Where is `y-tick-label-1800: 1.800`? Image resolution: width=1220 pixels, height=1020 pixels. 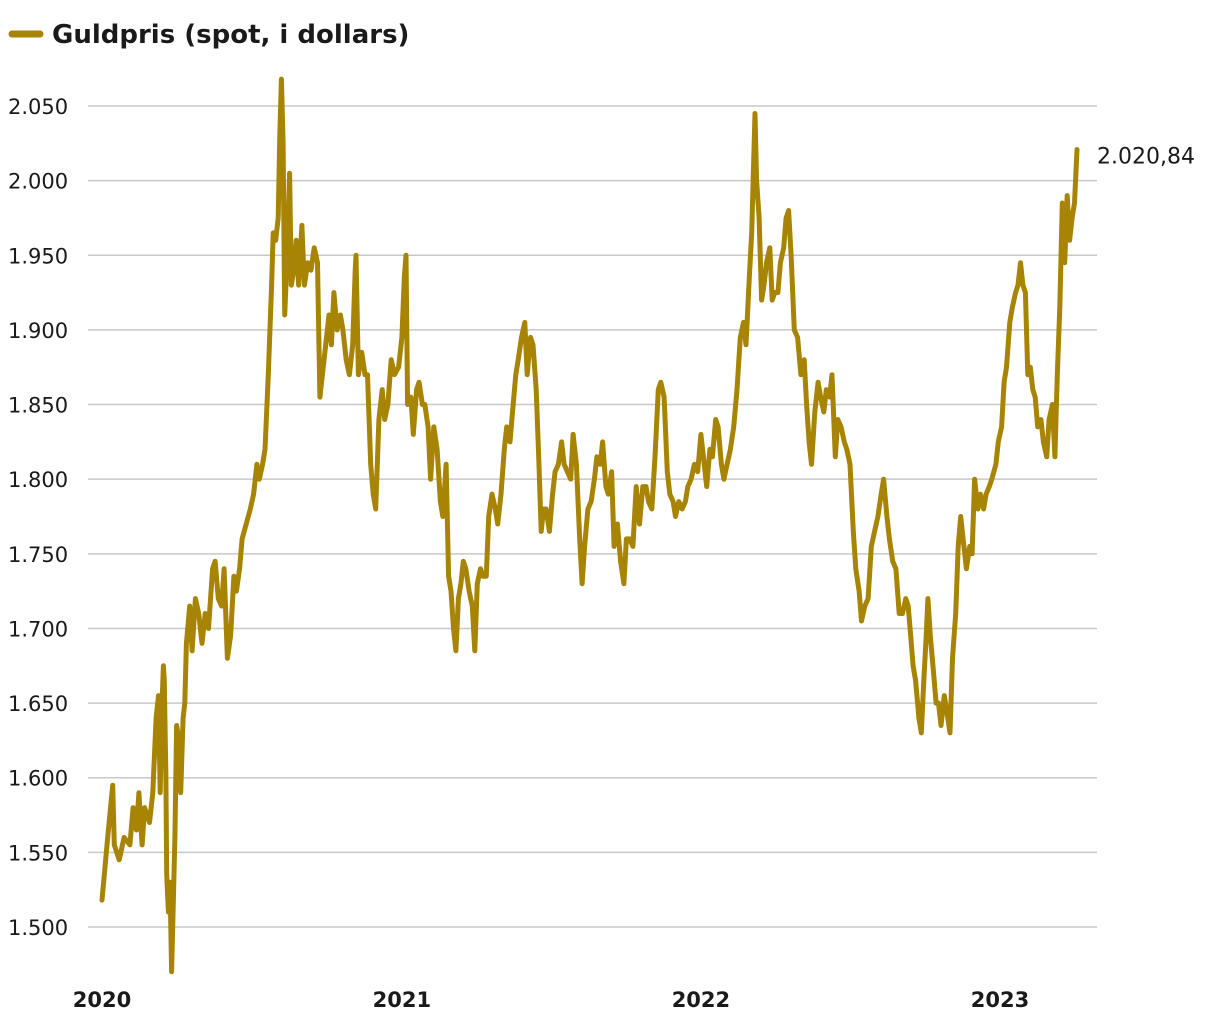
y-tick-label-1800: 1.800 is located at coordinates (38, 480).